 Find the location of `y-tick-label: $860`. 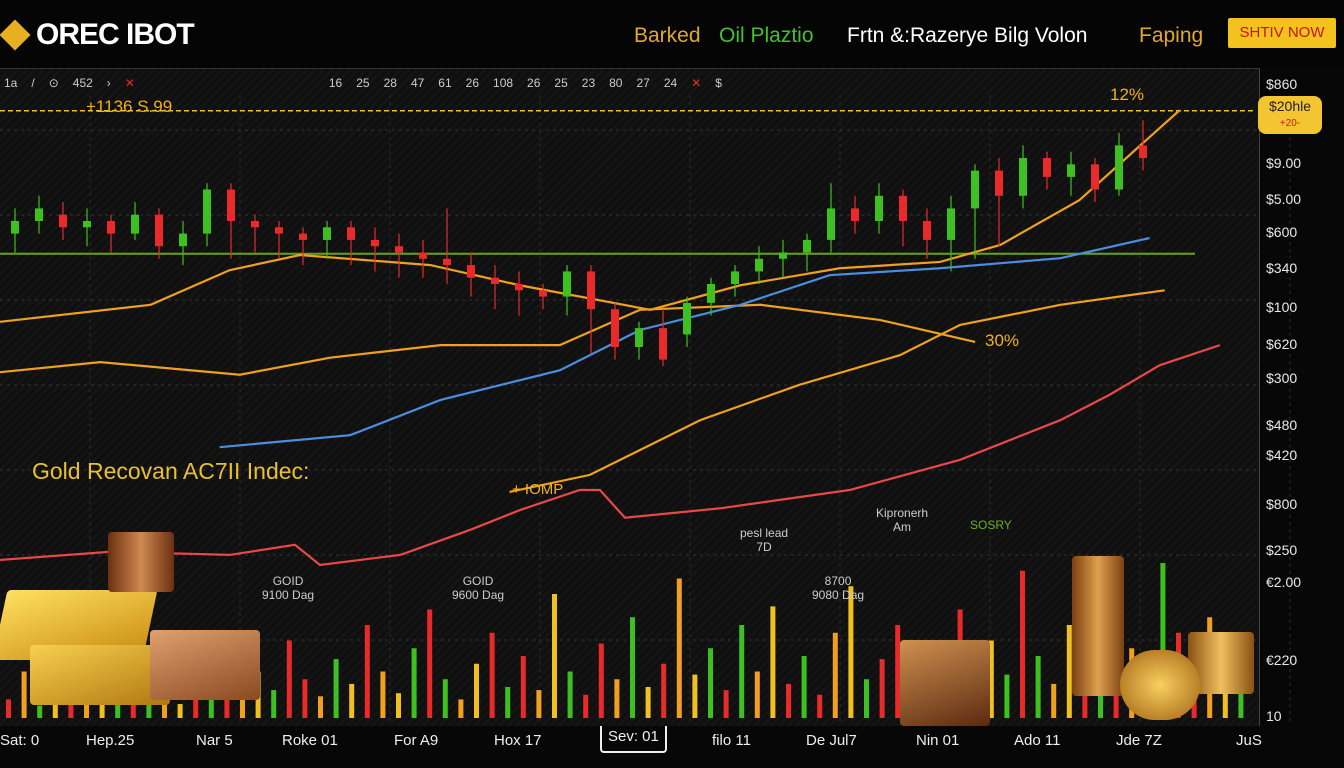

y-tick-label: $860 is located at coordinates (1282, 84).